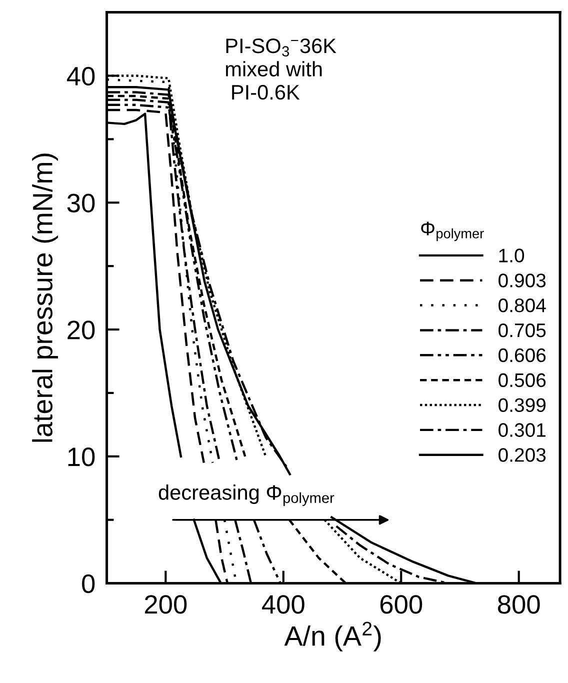 Image resolution: width=568 pixels, height=683 pixels. What do you see at coordinates (522, 405) in the screenshot?
I see `legend-label: 0.399` at bounding box center [522, 405].